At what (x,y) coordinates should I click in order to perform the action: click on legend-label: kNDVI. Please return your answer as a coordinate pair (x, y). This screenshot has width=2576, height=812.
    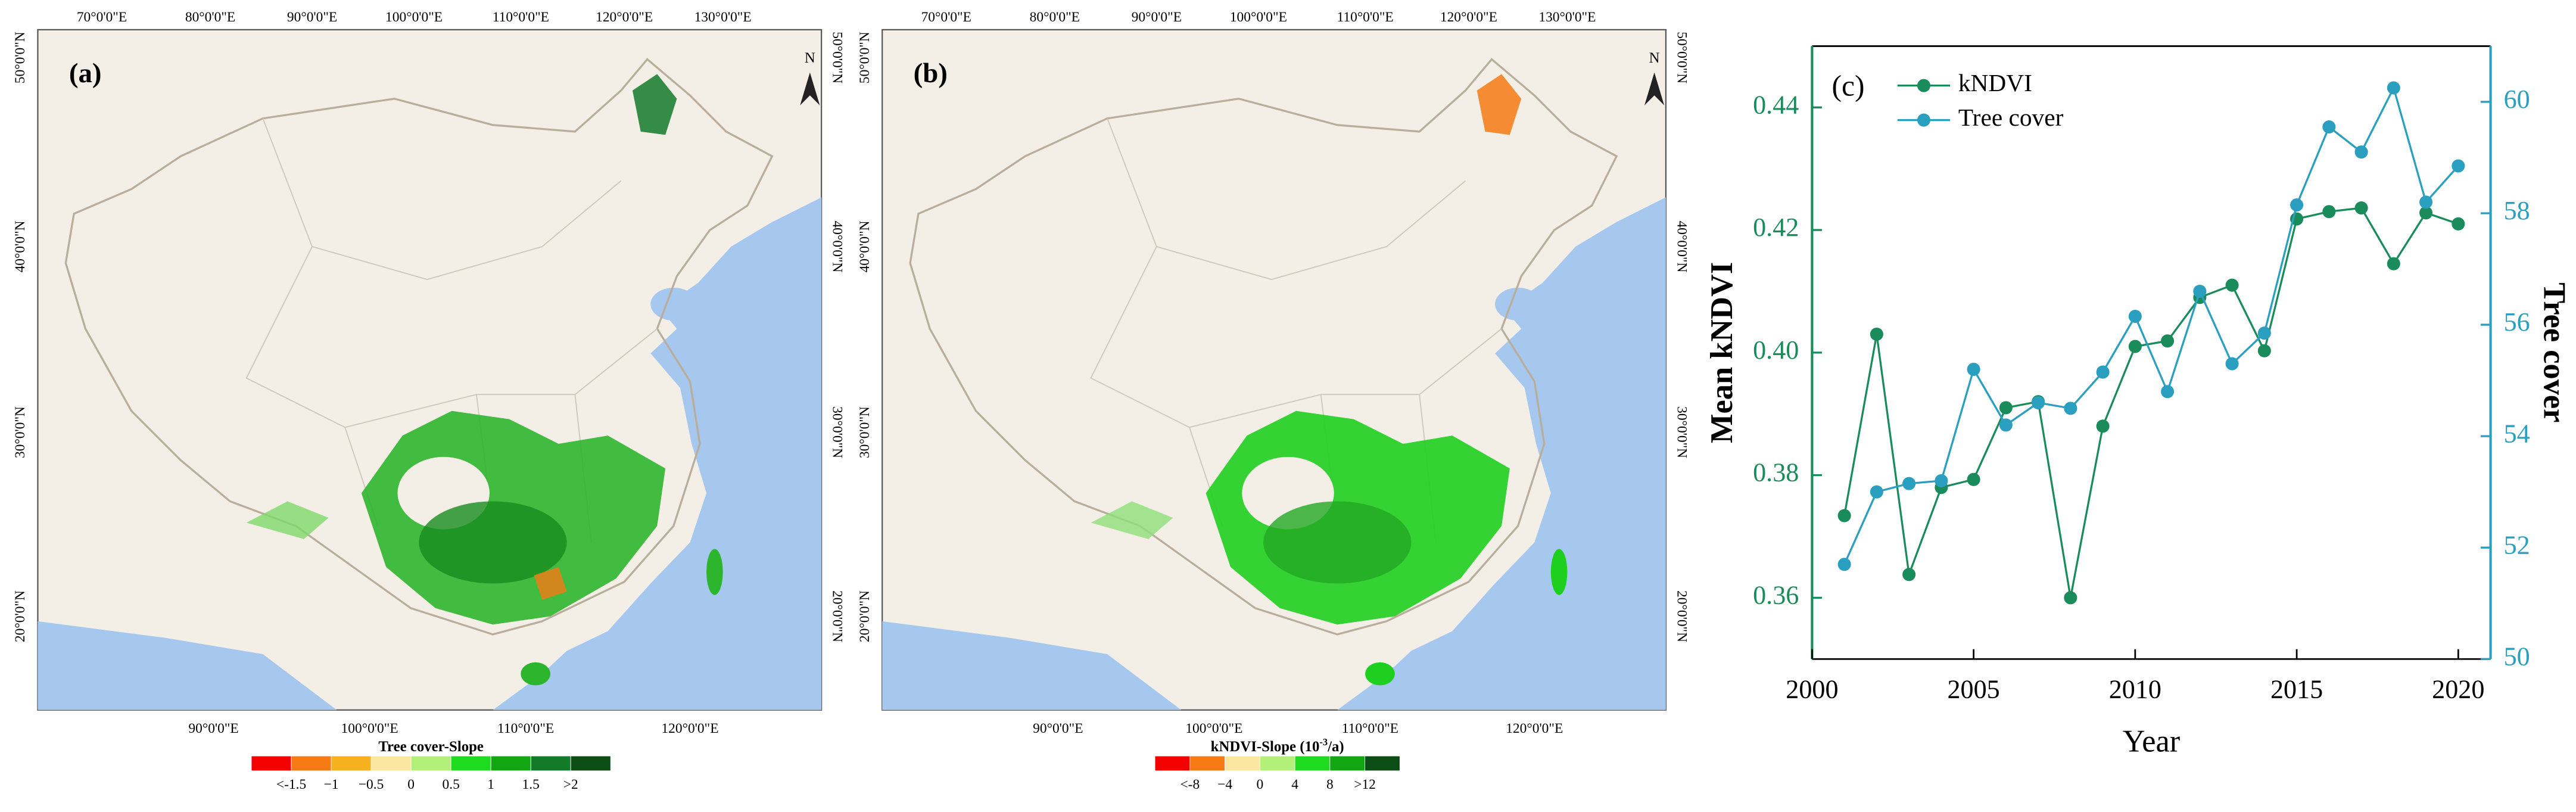
    Looking at the image, I should click on (1995, 83).